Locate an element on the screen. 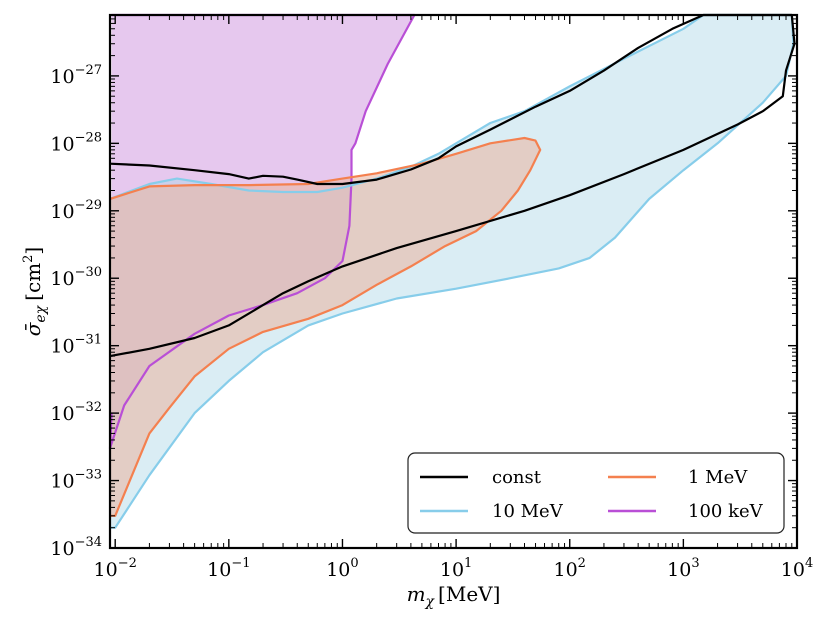 The width and height of the screenshot is (830, 623). y-tick-exp: −28 is located at coordinates (88, 137).